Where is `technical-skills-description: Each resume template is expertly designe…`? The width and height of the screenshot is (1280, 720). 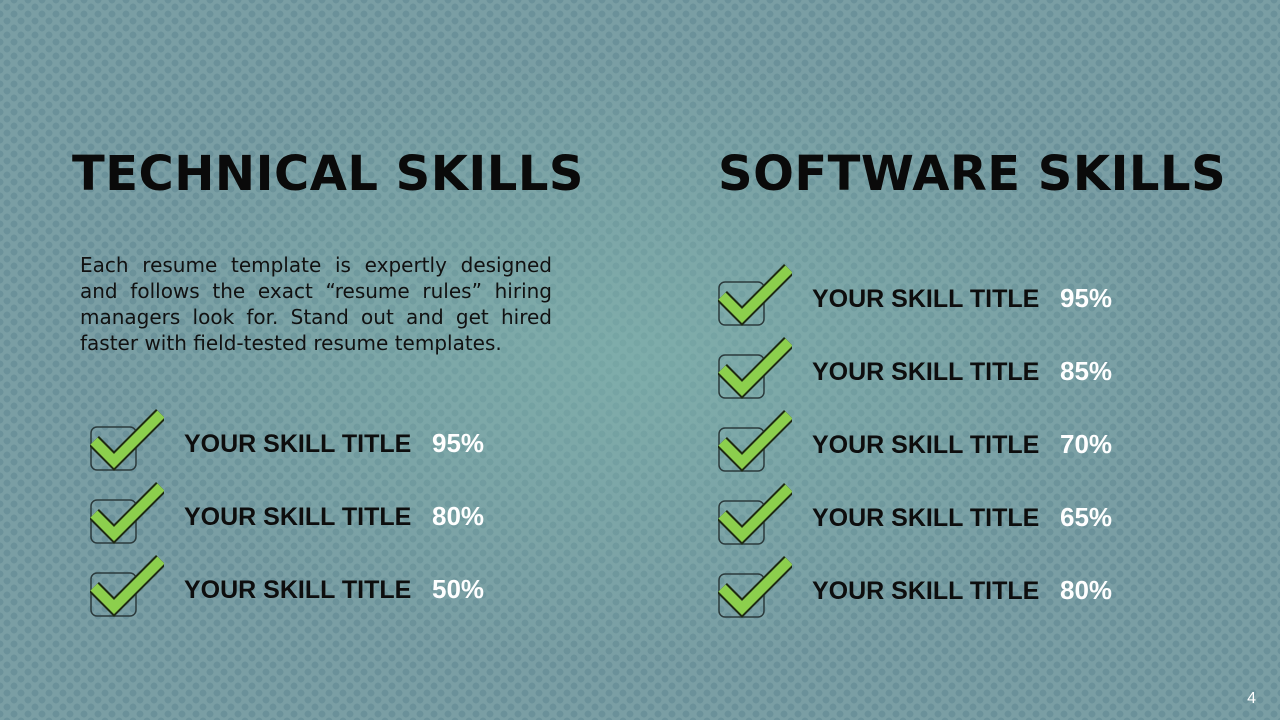
technical-skills-description: Each resume template is expertly designe… is located at coordinates (316, 304).